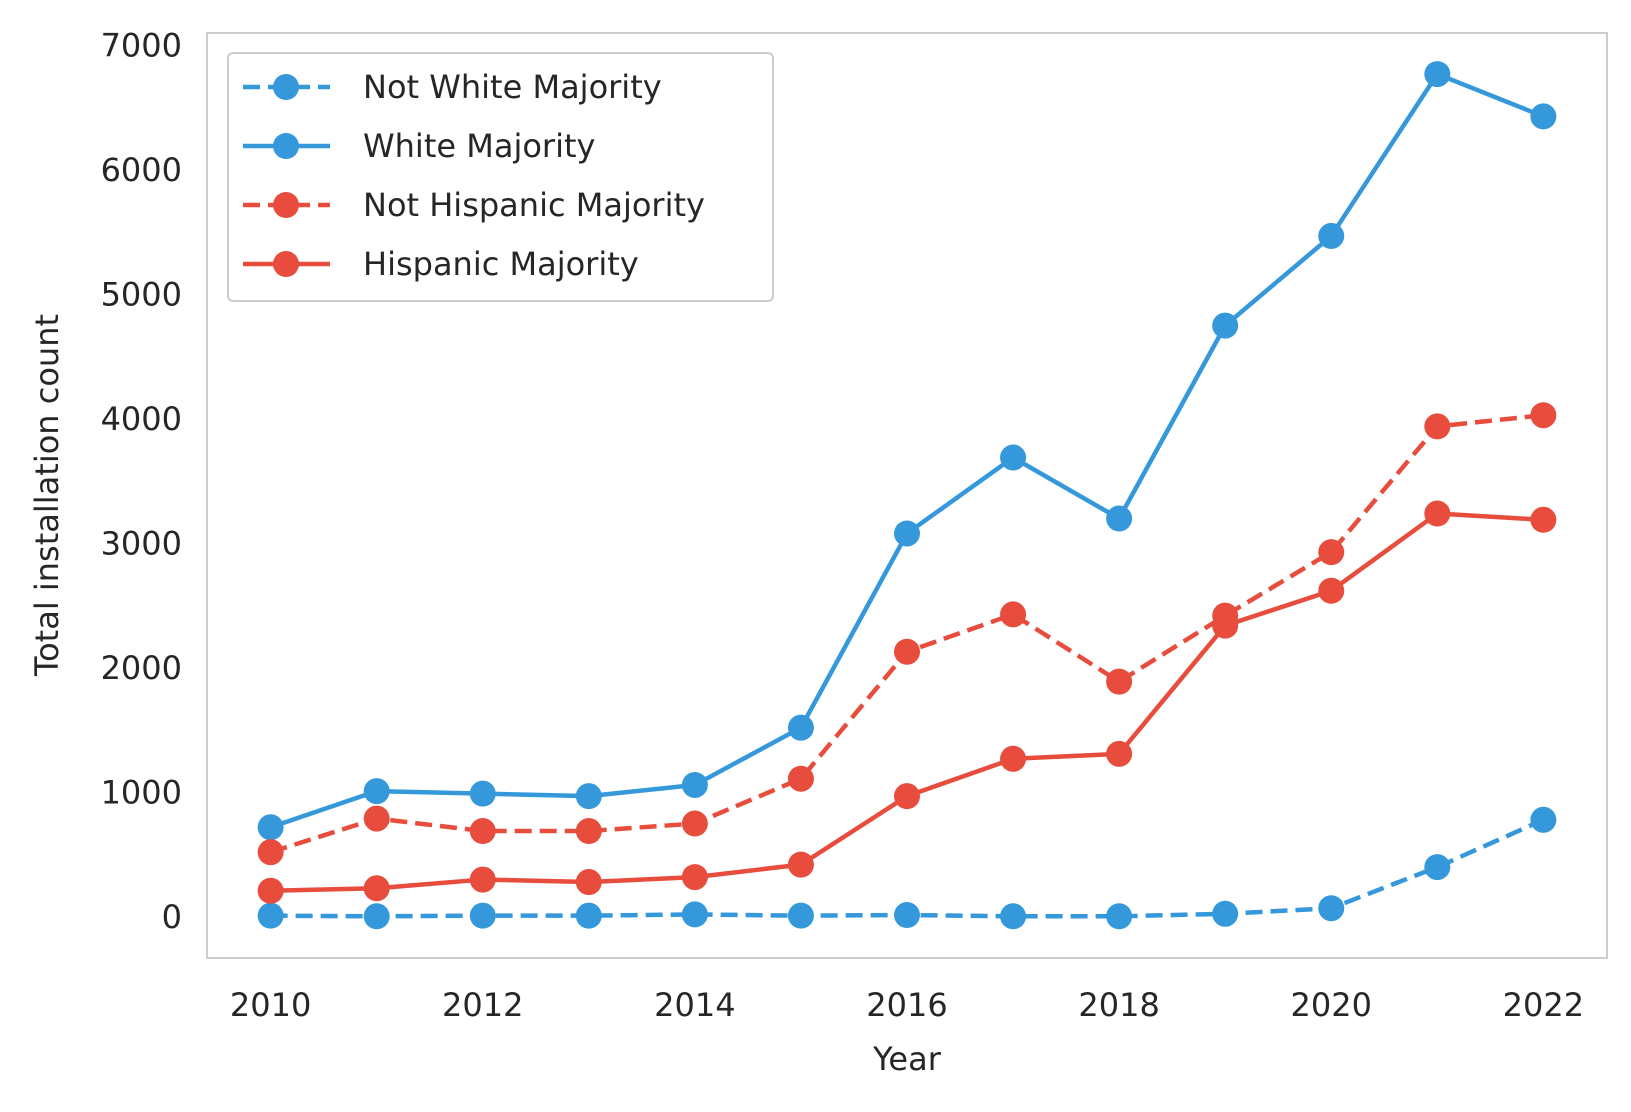  Describe the element at coordinates (270, 1005) in the screenshot. I see `x-tick-label: 2010` at that location.